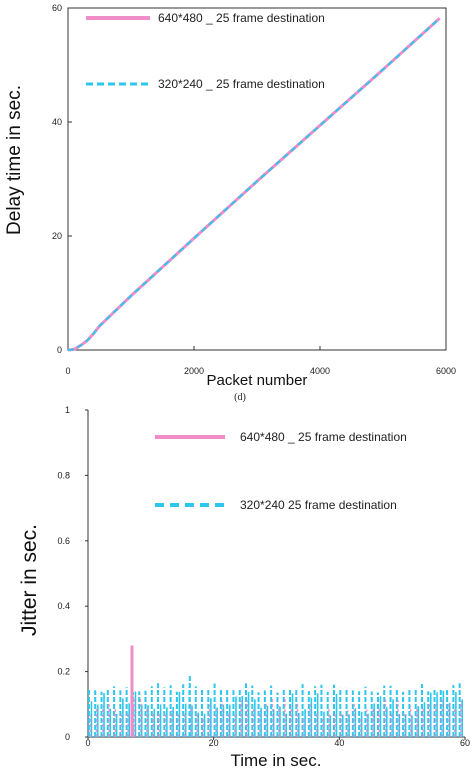 This screenshot has height=772, width=474. What do you see at coordinates (240, 397) in the screenshot?
I see `delay-chart-caption: (d)` at bounding box center [240, 397].